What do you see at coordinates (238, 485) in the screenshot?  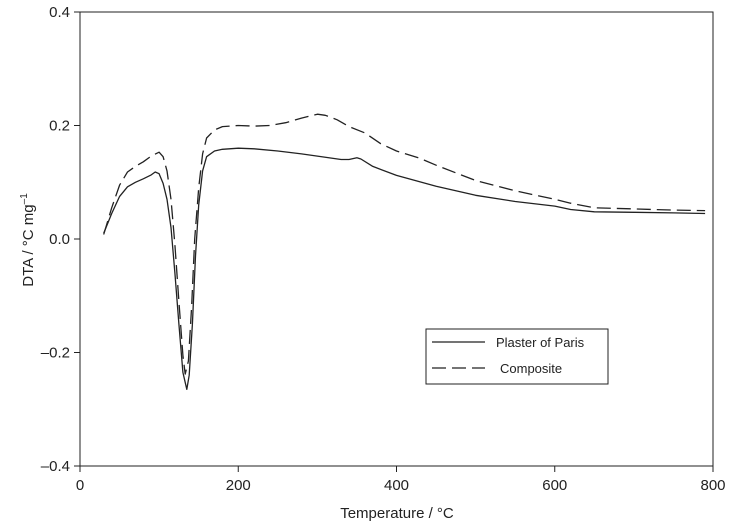 I see `x-tick-label: 200` at bounding box center [238, 485].